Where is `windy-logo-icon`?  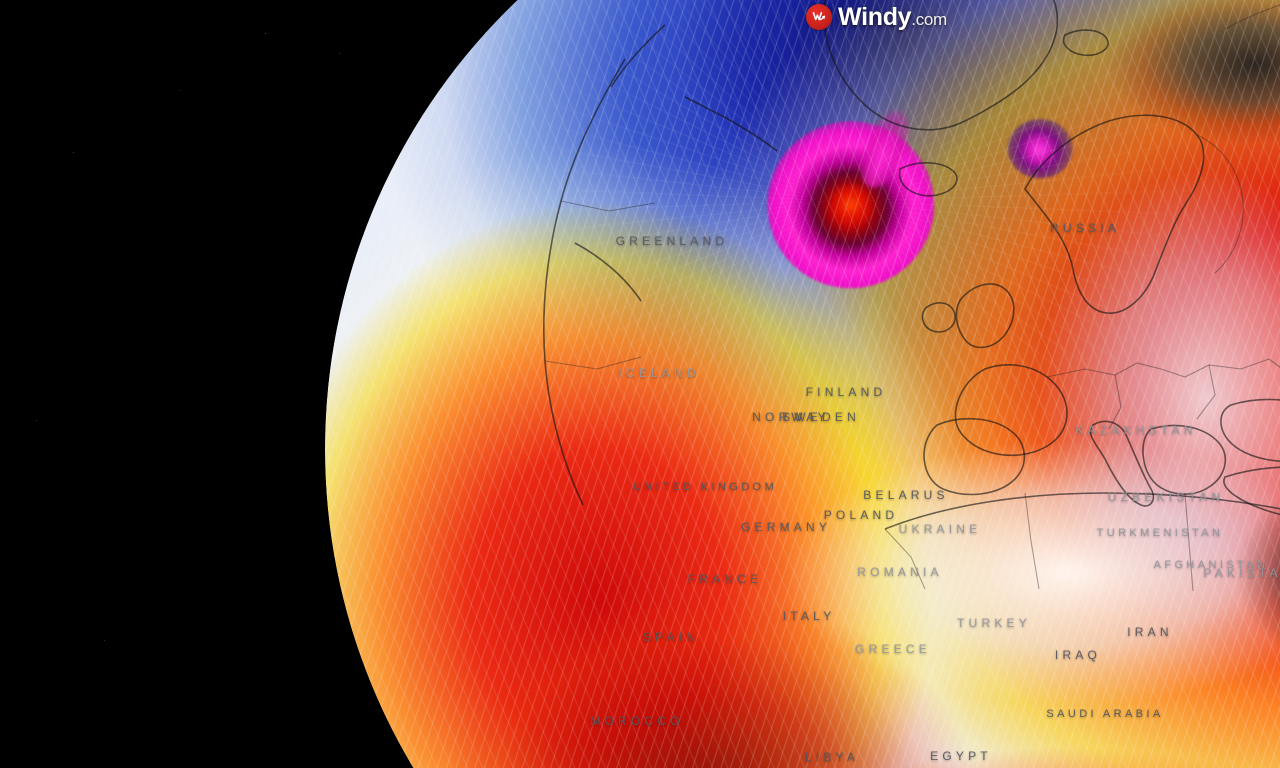 windy-logo-icon is located at coordinates (819, 17).